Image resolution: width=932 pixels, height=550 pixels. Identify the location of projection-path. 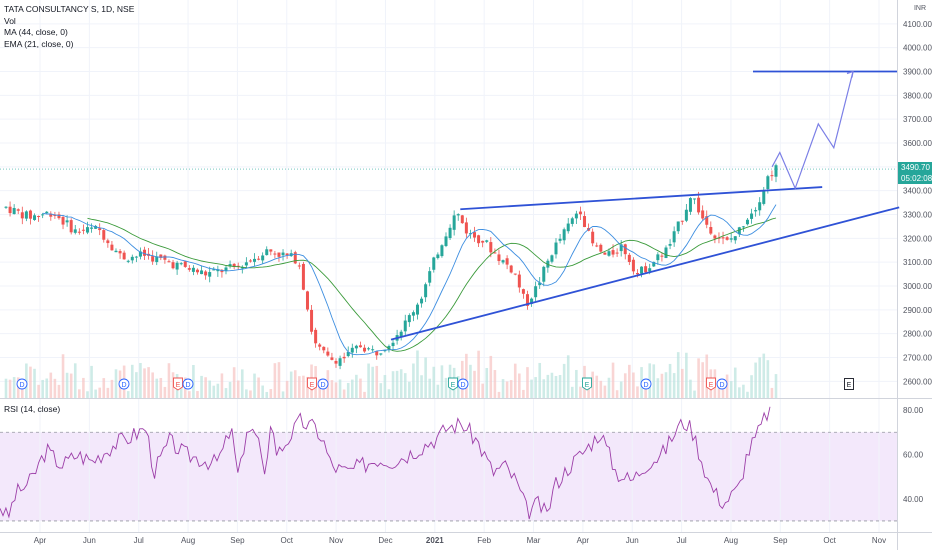
(812, 130).